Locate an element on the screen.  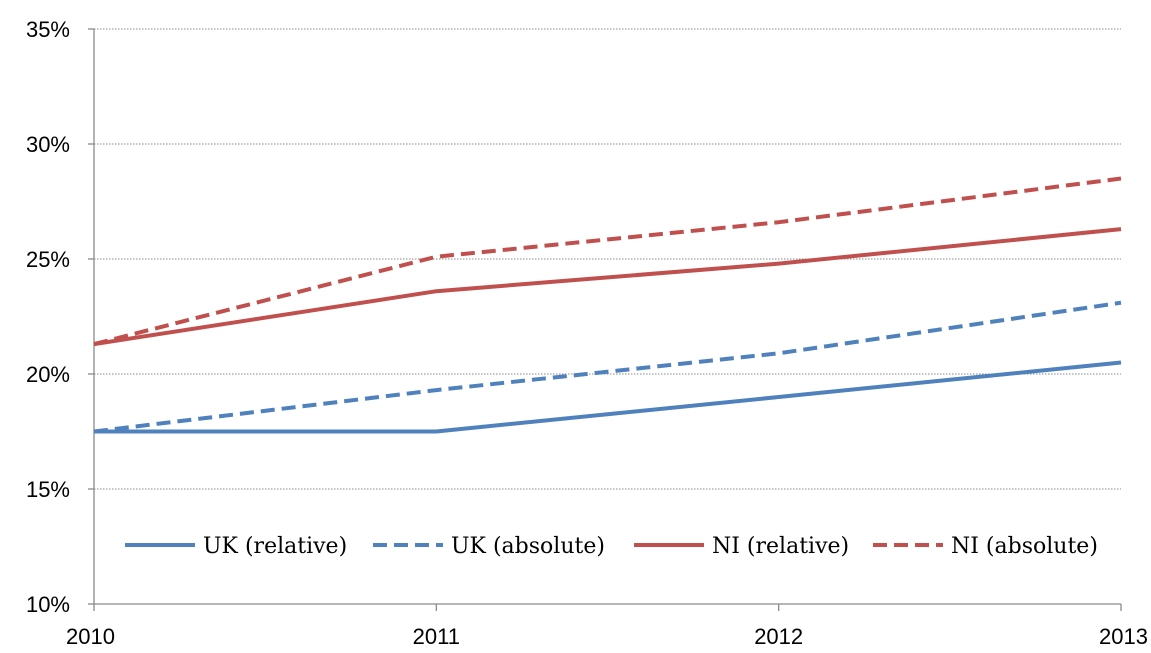
y-tick-label: 15% is located at coordinates (48, 489).